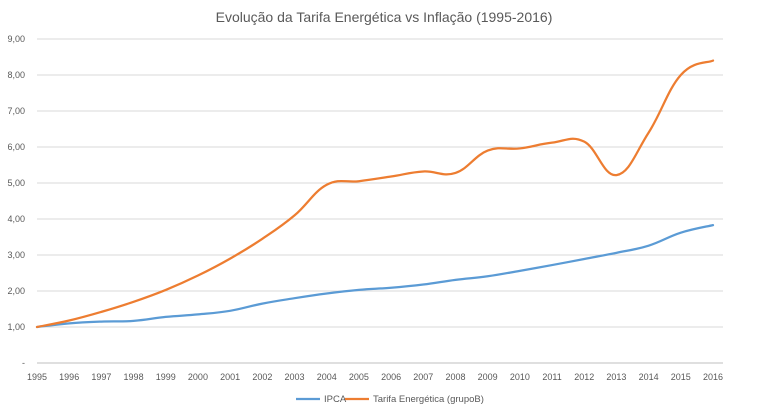  Describe the element at coordinates (16, 255) in the screenshot. I see `y-tick-label: 3,00` at that location.